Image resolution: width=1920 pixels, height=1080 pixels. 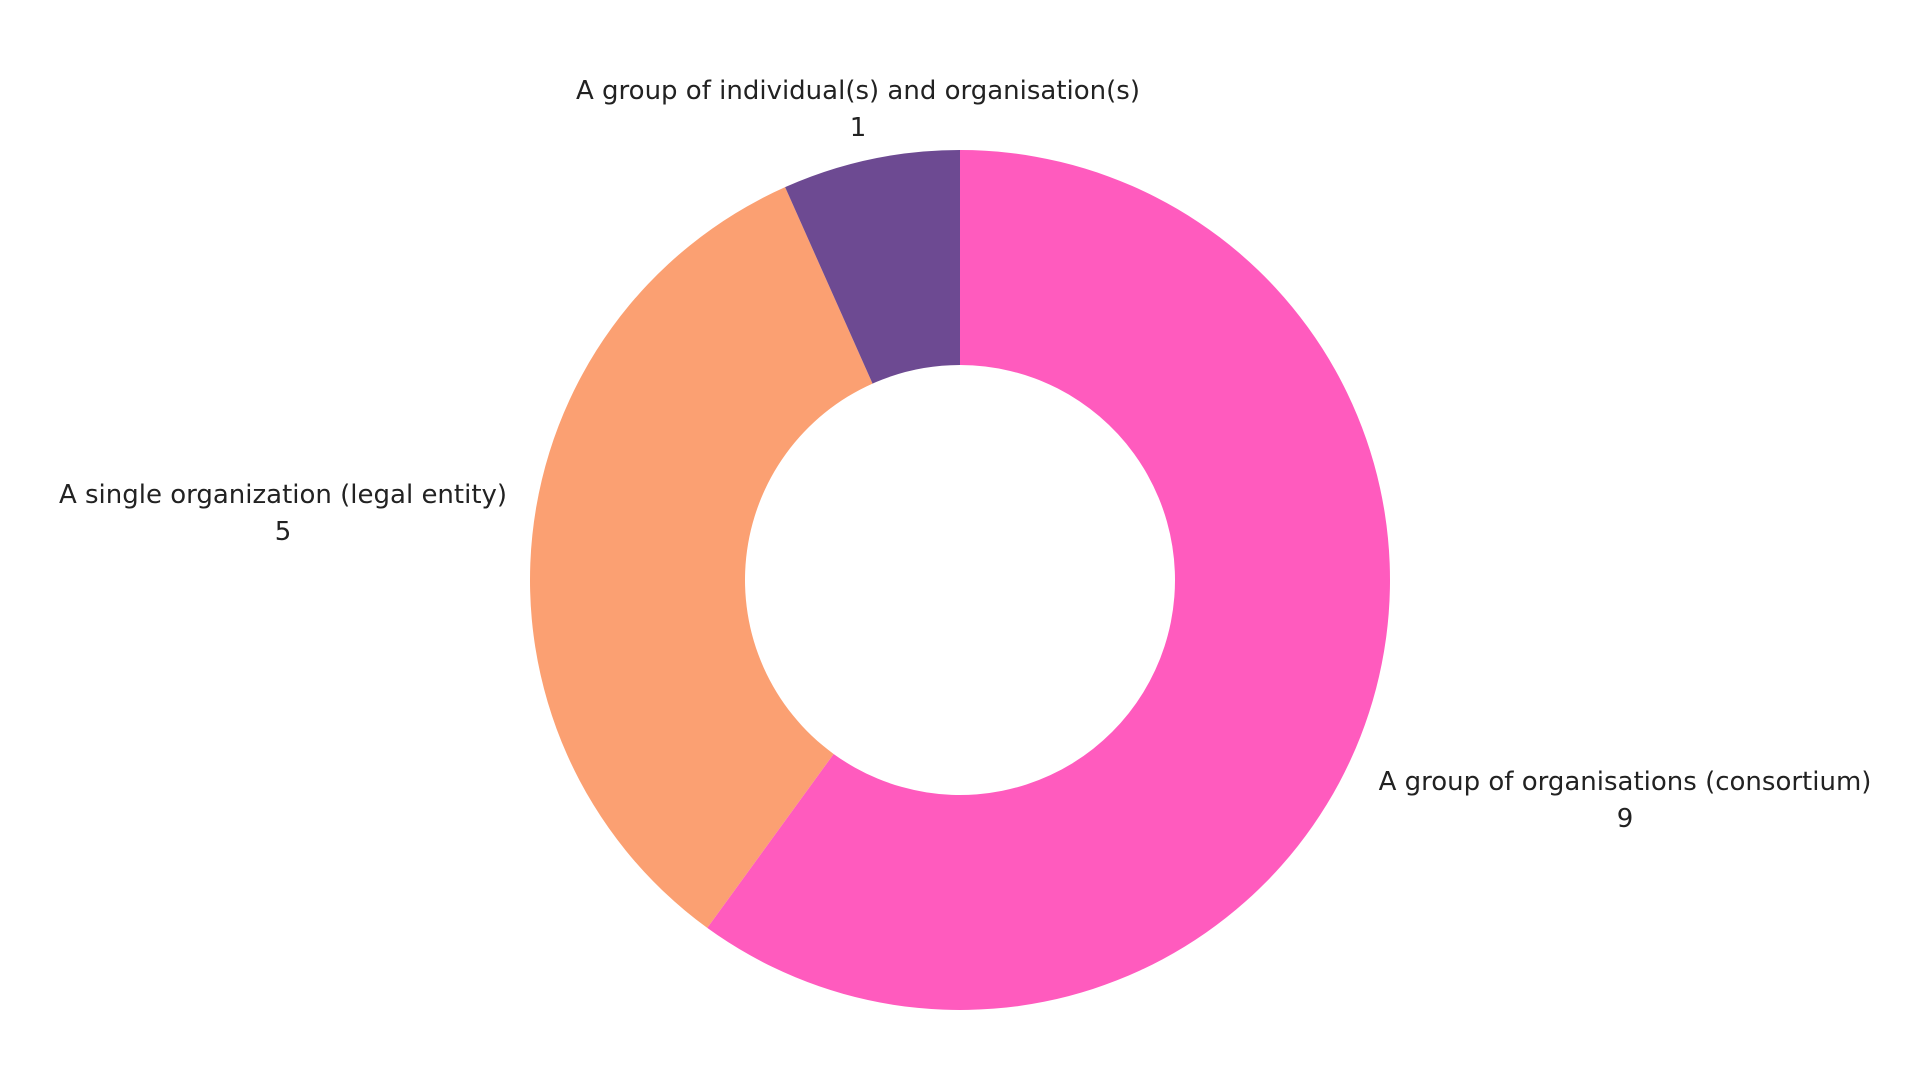 I want to click on slice-value-1: 5, so click(x=283, y=532).